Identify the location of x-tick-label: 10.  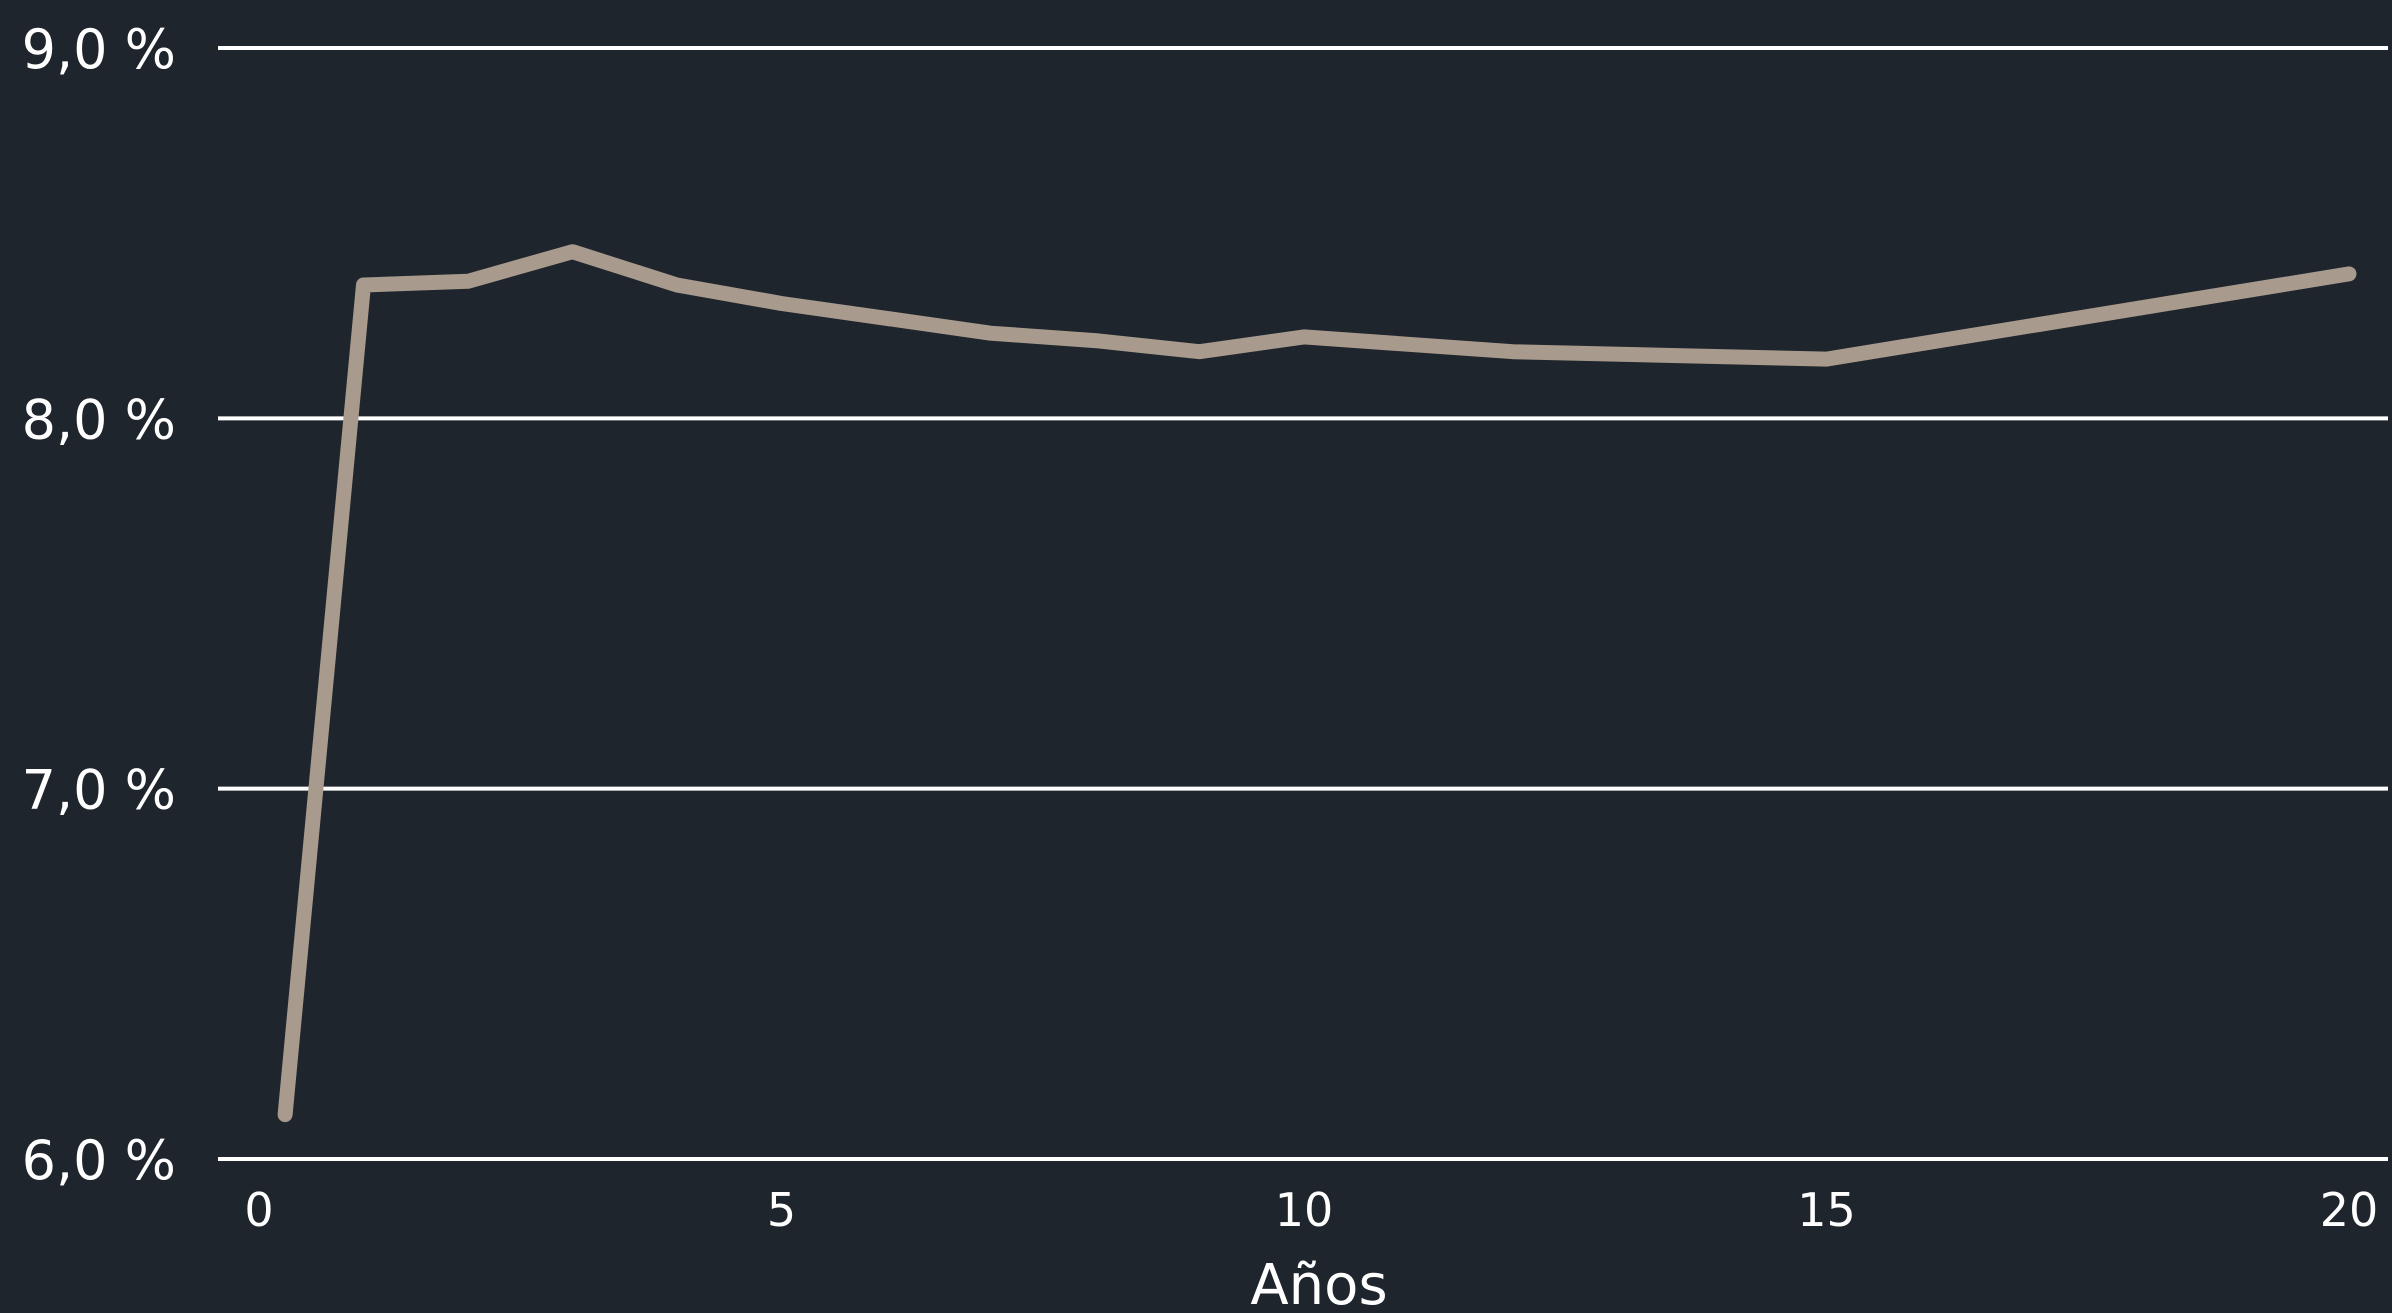
(1304, 1210).